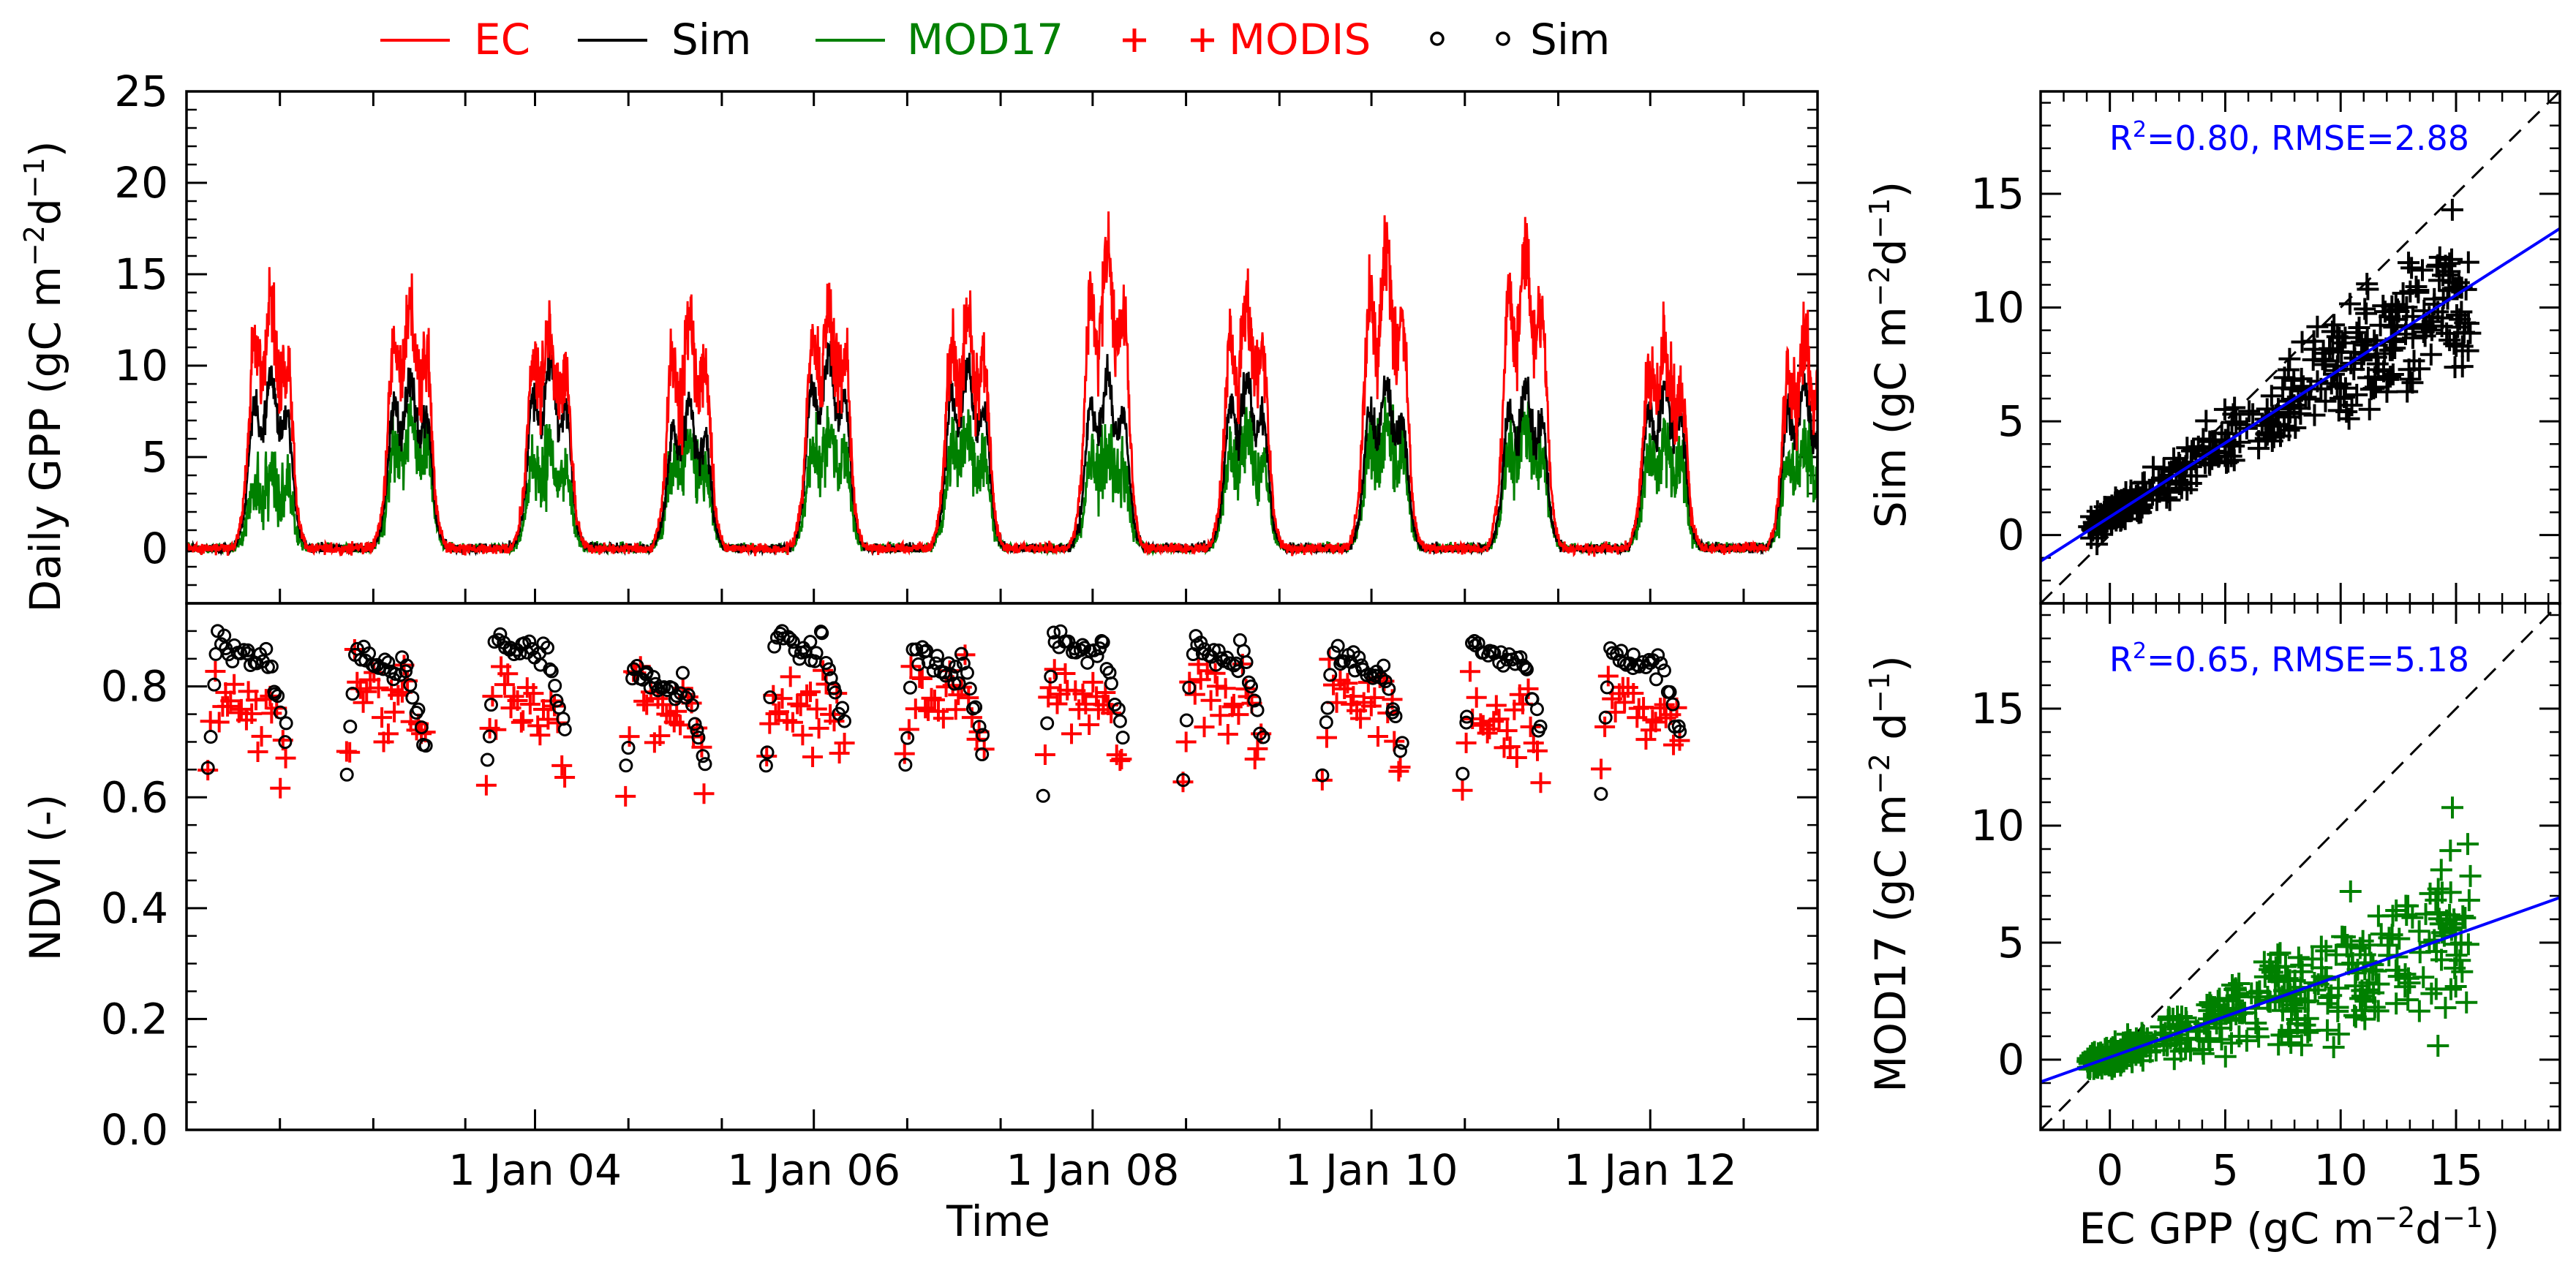  What do you see at coordinates (141, 183) in the screenshot?
I see `gpp-ytick-label: 20` at bounding box center [141, 183].